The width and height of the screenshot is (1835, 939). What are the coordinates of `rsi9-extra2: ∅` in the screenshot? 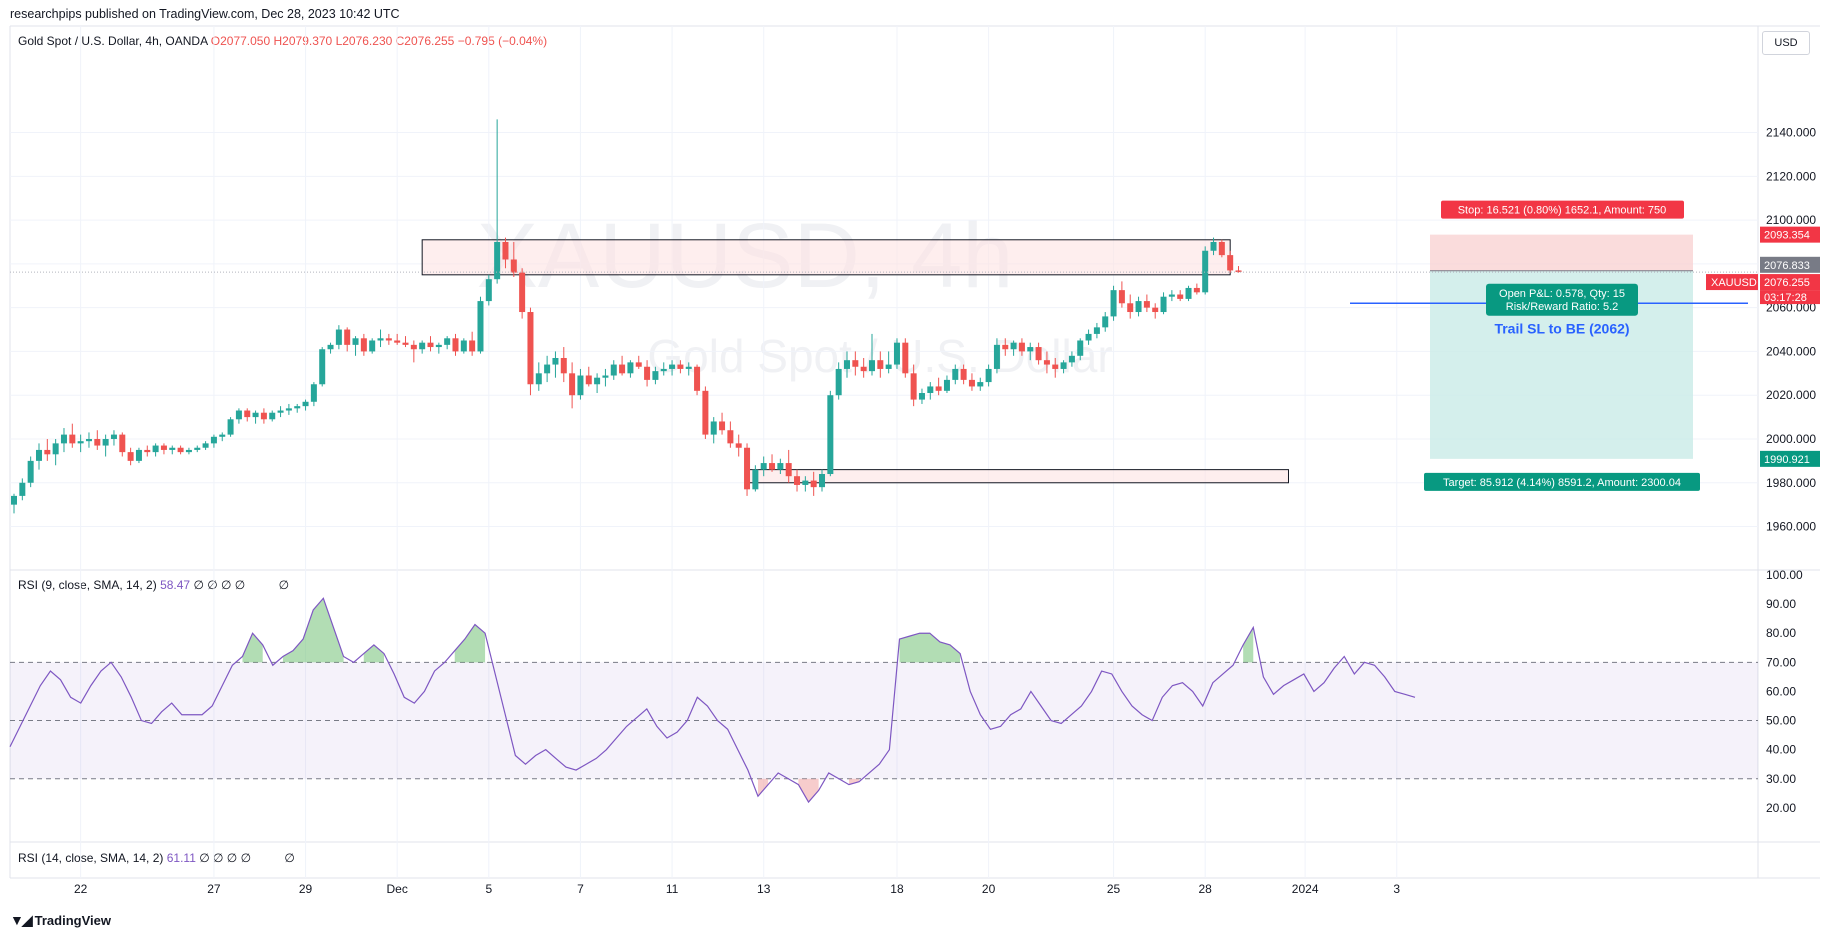 It's located at (284, 585).